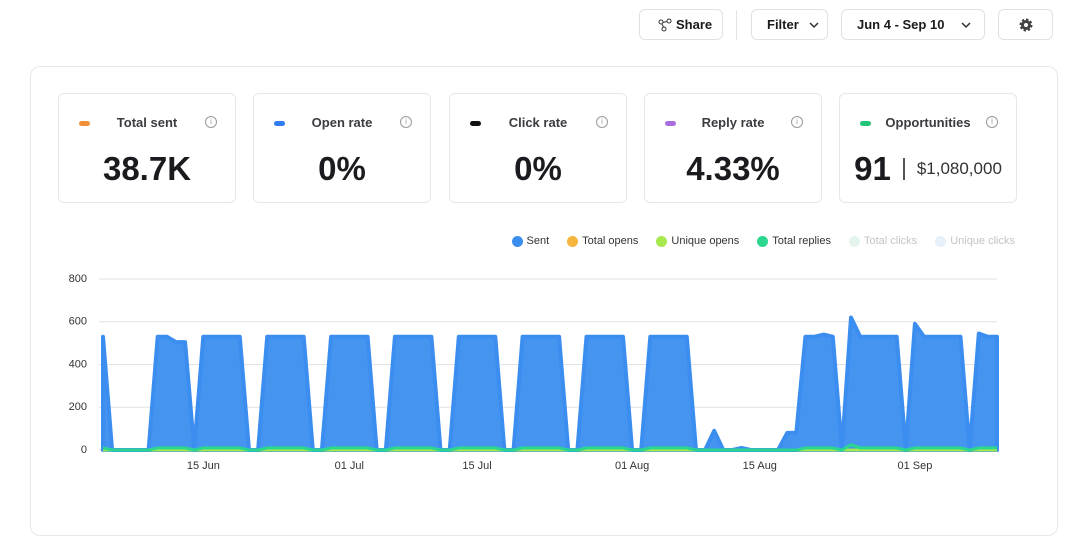 This screenshot has height=536, width=1079. I want to click on filter-button: Filter, so click(789, 24).